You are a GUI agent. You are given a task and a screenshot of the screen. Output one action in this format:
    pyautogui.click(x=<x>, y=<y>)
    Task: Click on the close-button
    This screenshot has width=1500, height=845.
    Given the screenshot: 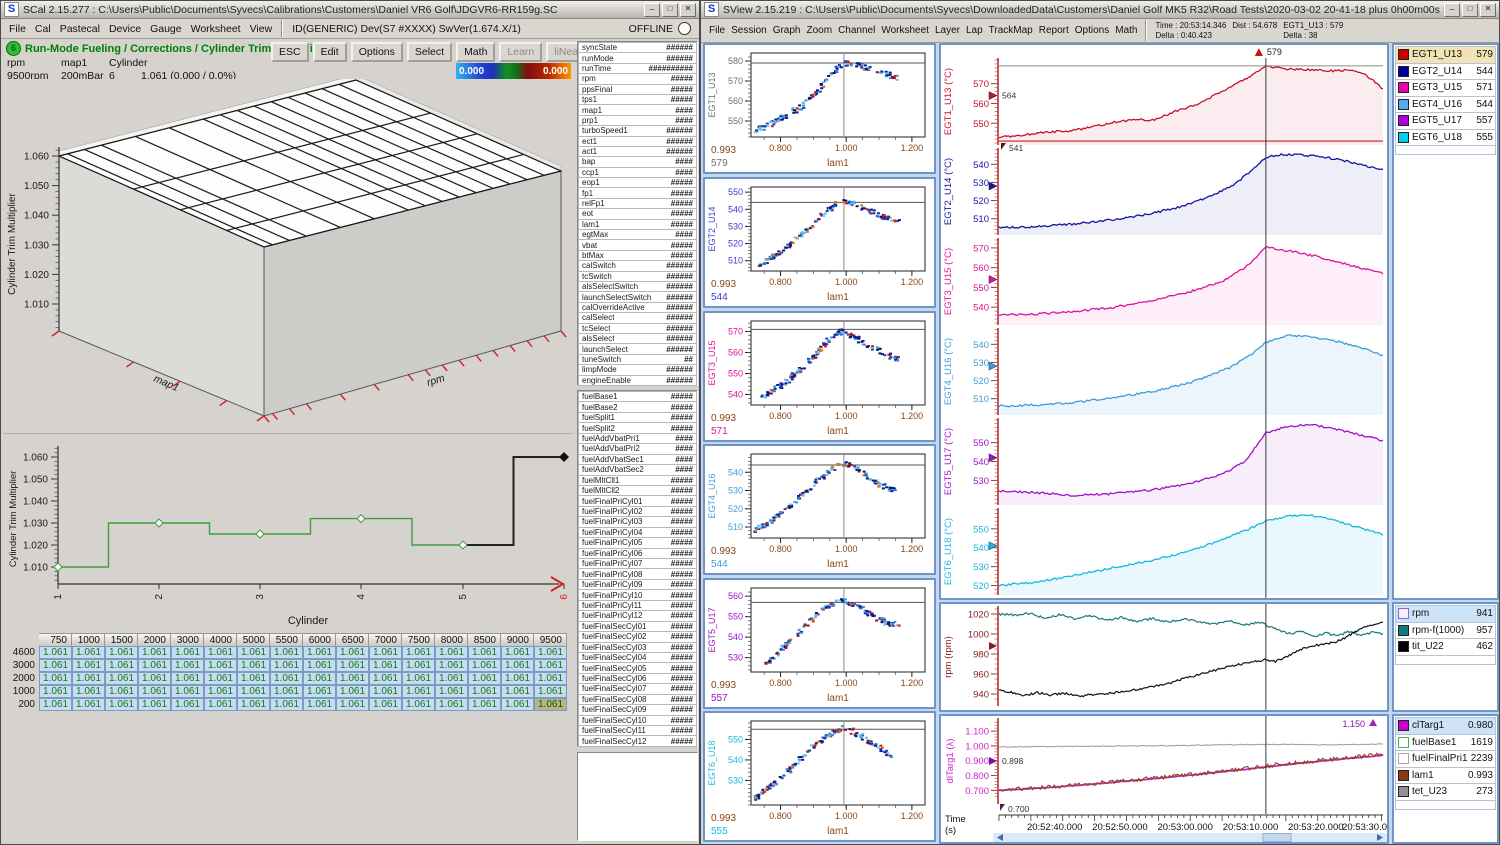 What is the action you would take?
    pyautogui.click(x=1488, y=9)
    